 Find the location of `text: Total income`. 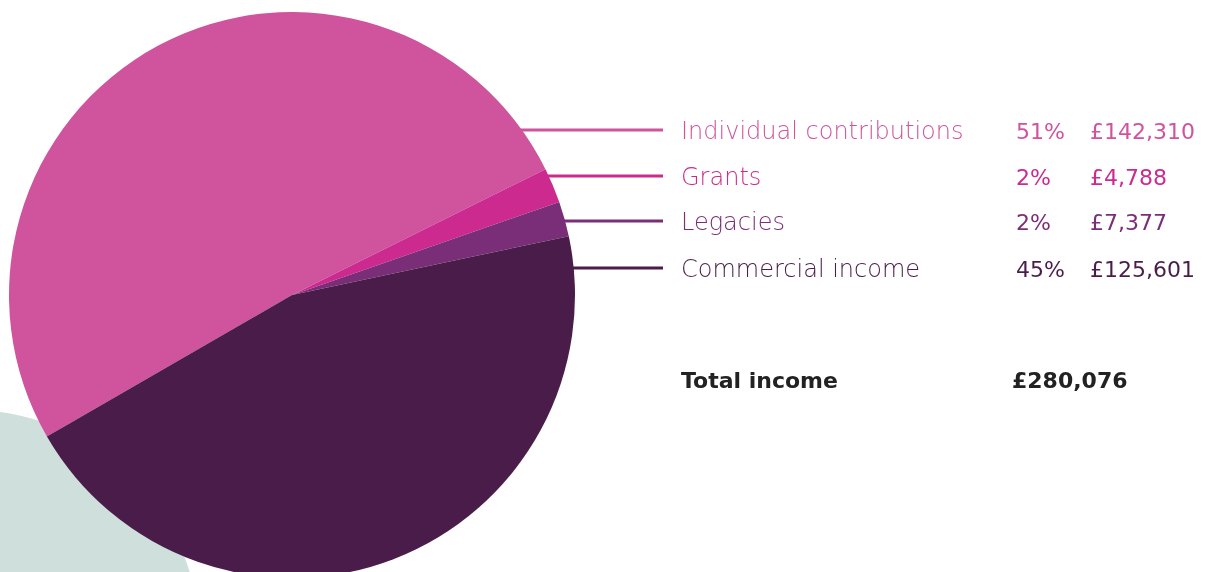

text: Total income is located at coordinates (759, 380).